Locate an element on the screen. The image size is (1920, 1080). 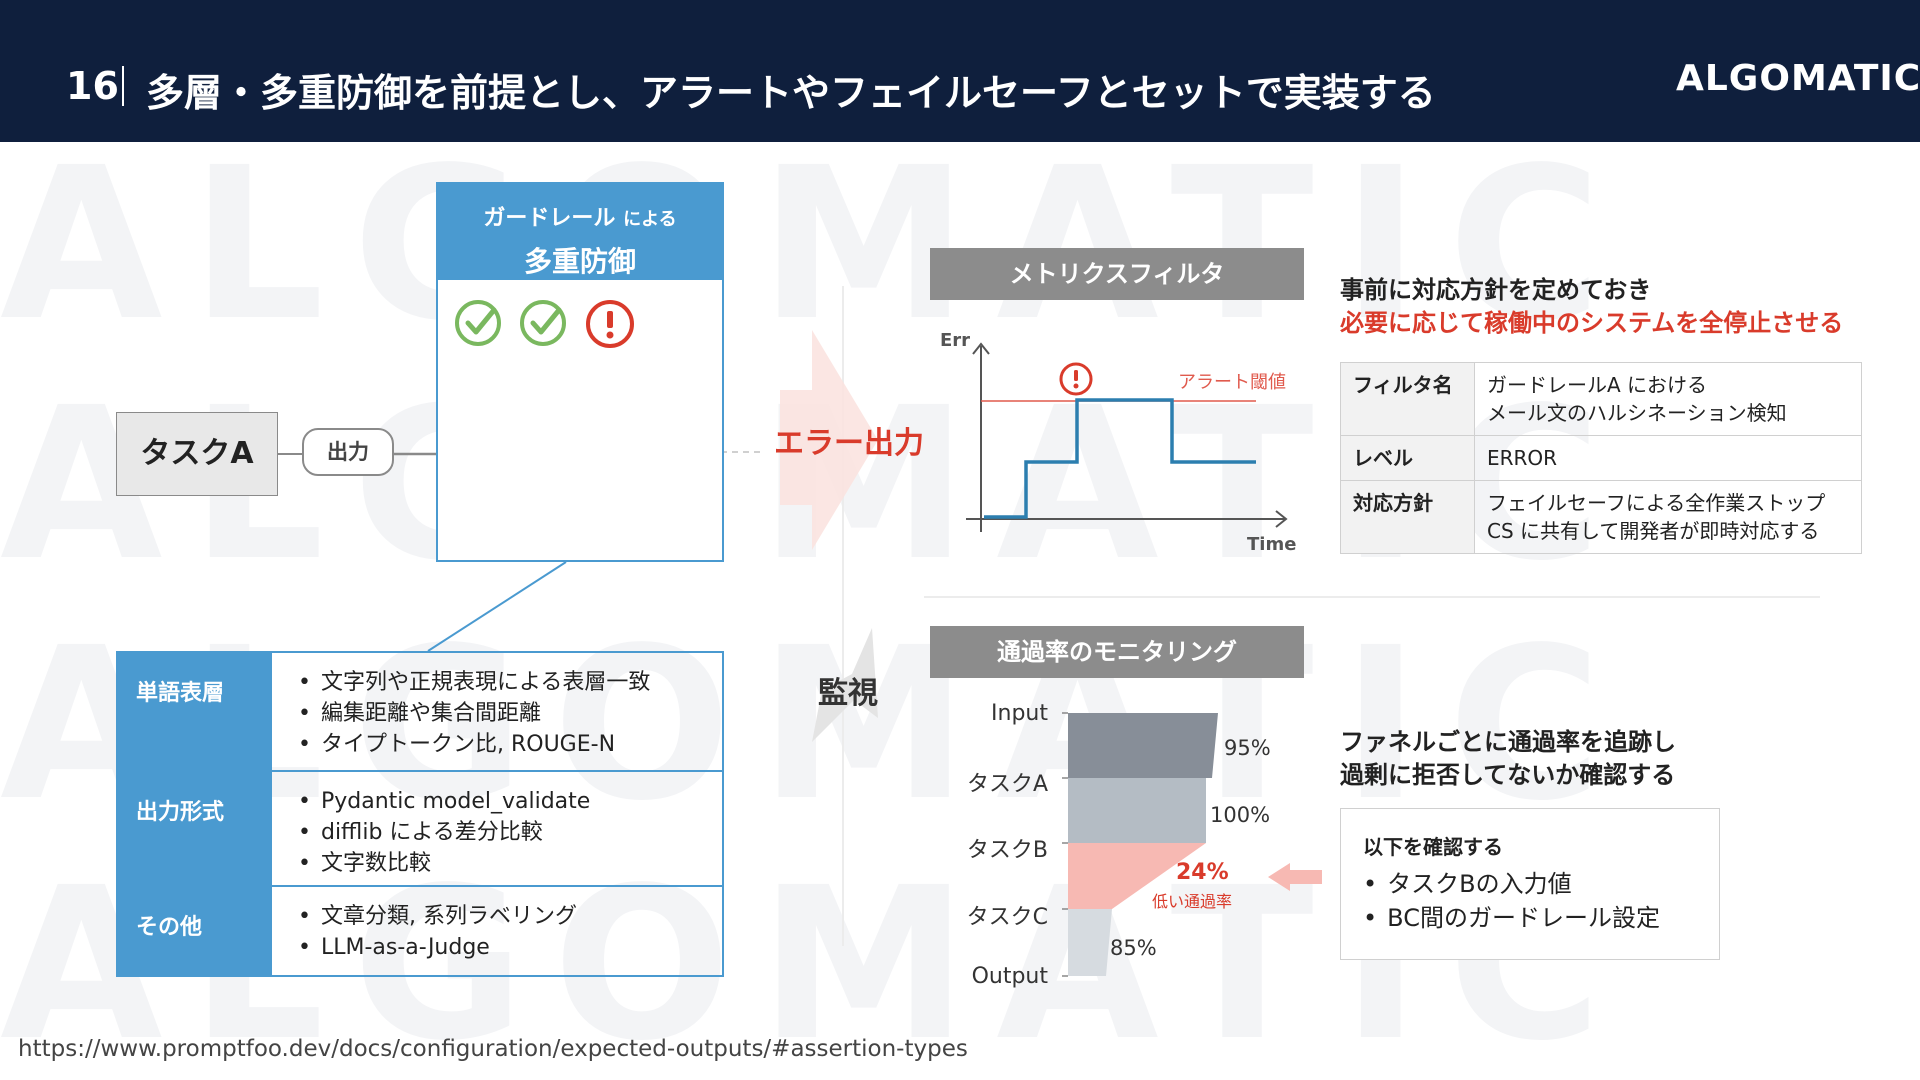
list-item: Pydantic model_validate is located at coordinates (444, 801).